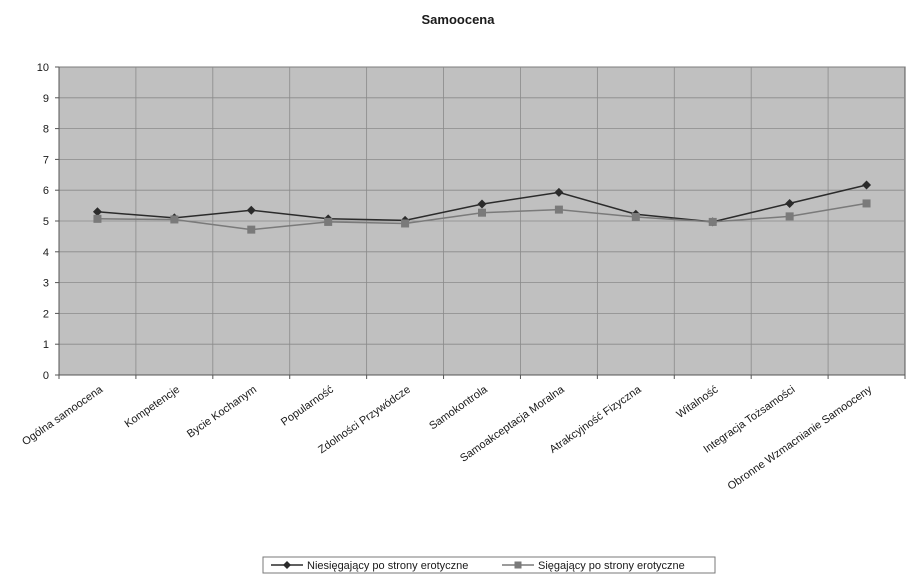 Image resolution: width=916 pixels, height=579 pixels. I want to click on y-tick-label: 4, so click(46, 253).